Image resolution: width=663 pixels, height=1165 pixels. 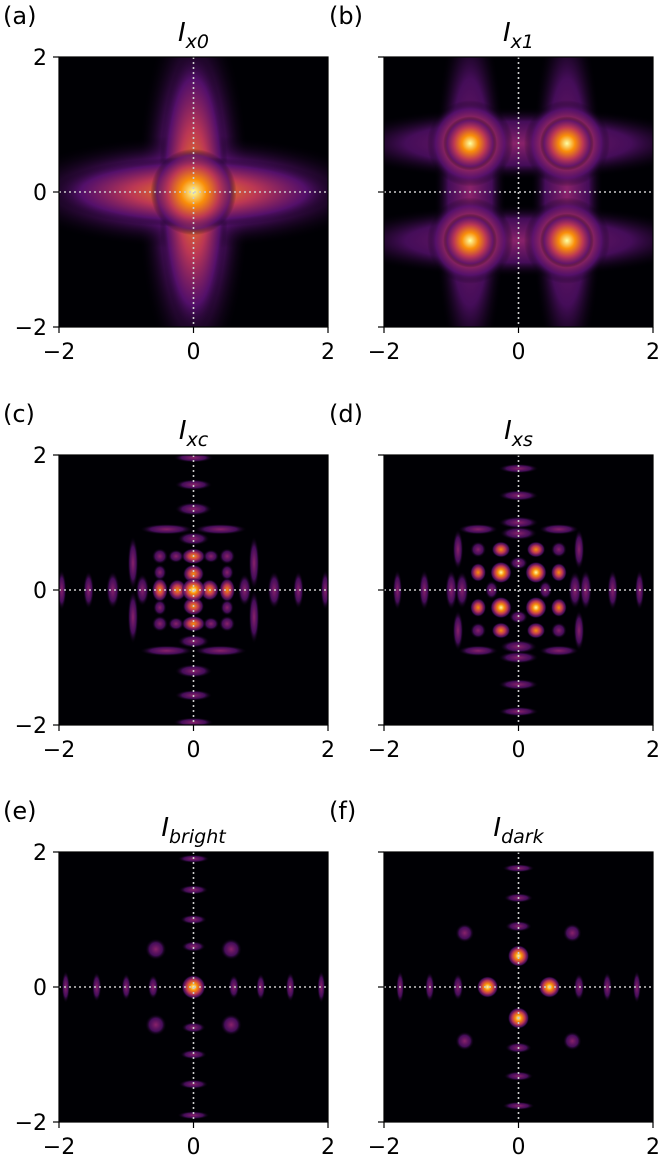 What do you see at coordinates (522, 440) in the screenshot?
I see `title-sub: xs` at bounding box center [522, 440].